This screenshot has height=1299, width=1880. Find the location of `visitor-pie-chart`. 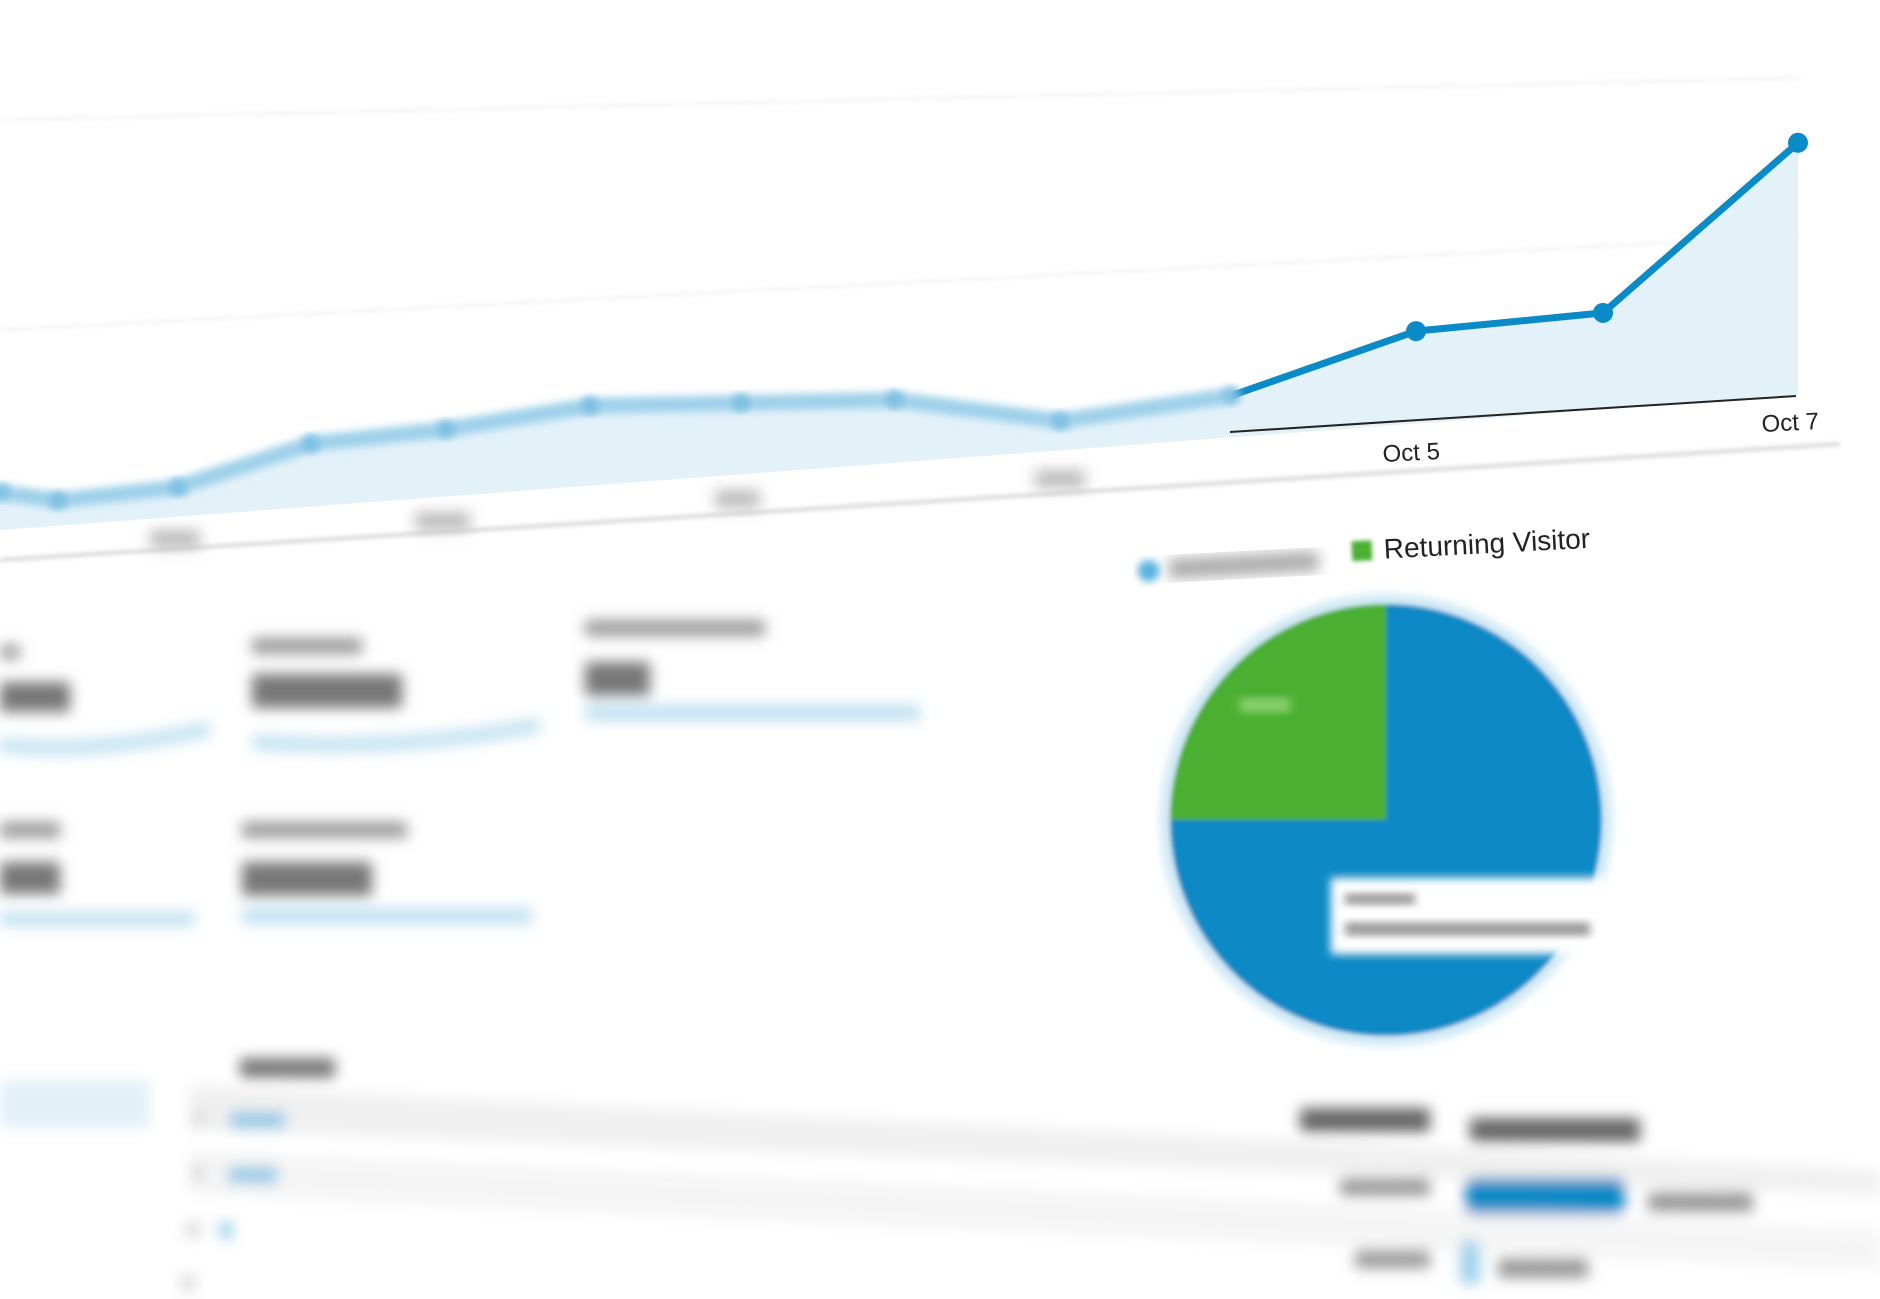

visitor-pie-chart is located at coordinates (1386, 820).